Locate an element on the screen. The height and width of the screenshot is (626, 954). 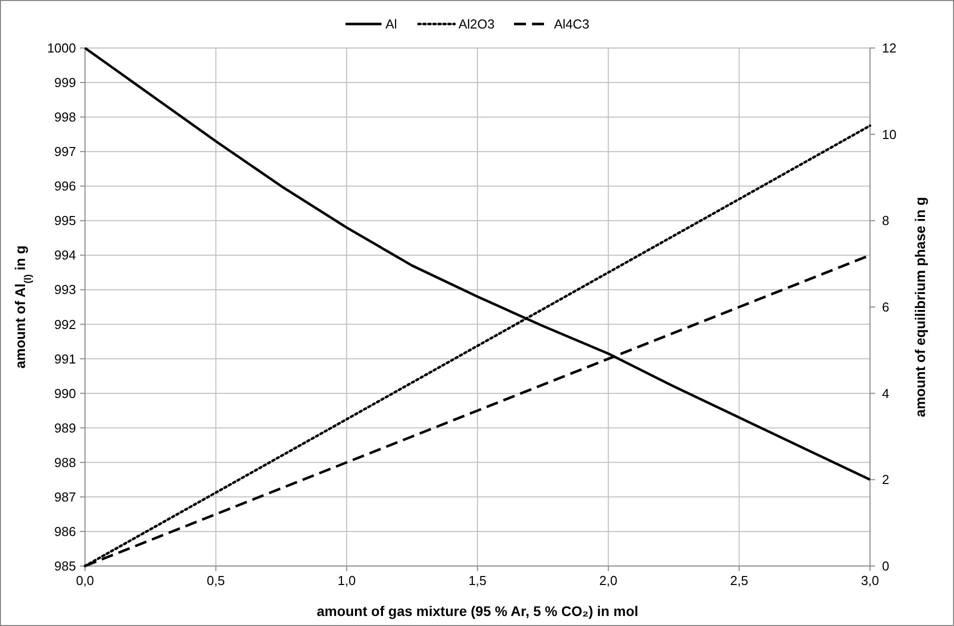
y2-tick-label: 2 is located at coordinates (886, 480).